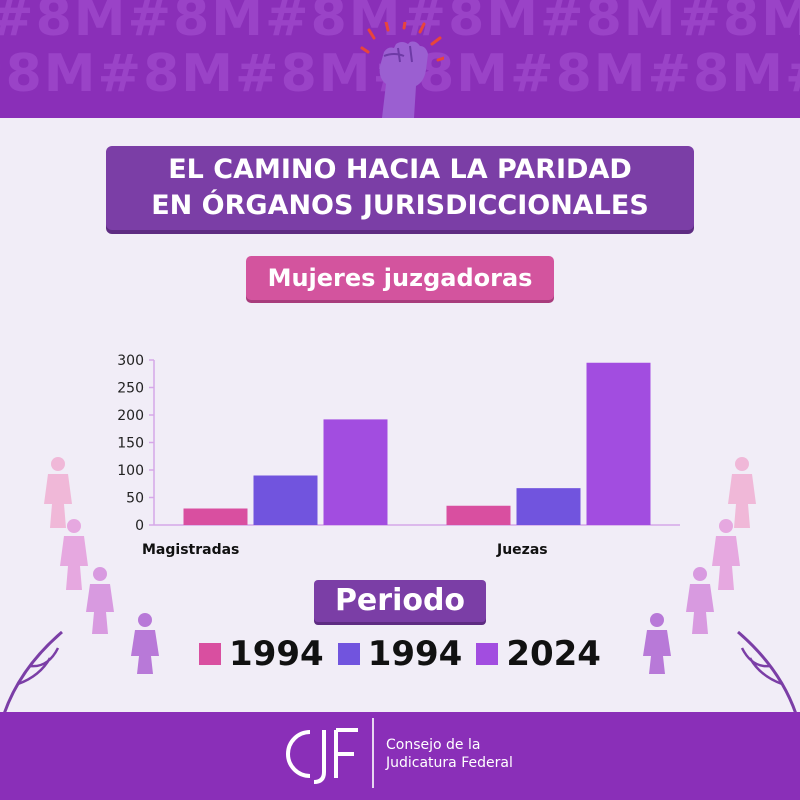 Image resolution: width=800 pixels, height=800 pixels. What do you see at coordinates (400, 169) in the screenshot?
I see `title-line-1: EL CAMINO HACIA LA PARIDAD` at bounding box center [400, 169].